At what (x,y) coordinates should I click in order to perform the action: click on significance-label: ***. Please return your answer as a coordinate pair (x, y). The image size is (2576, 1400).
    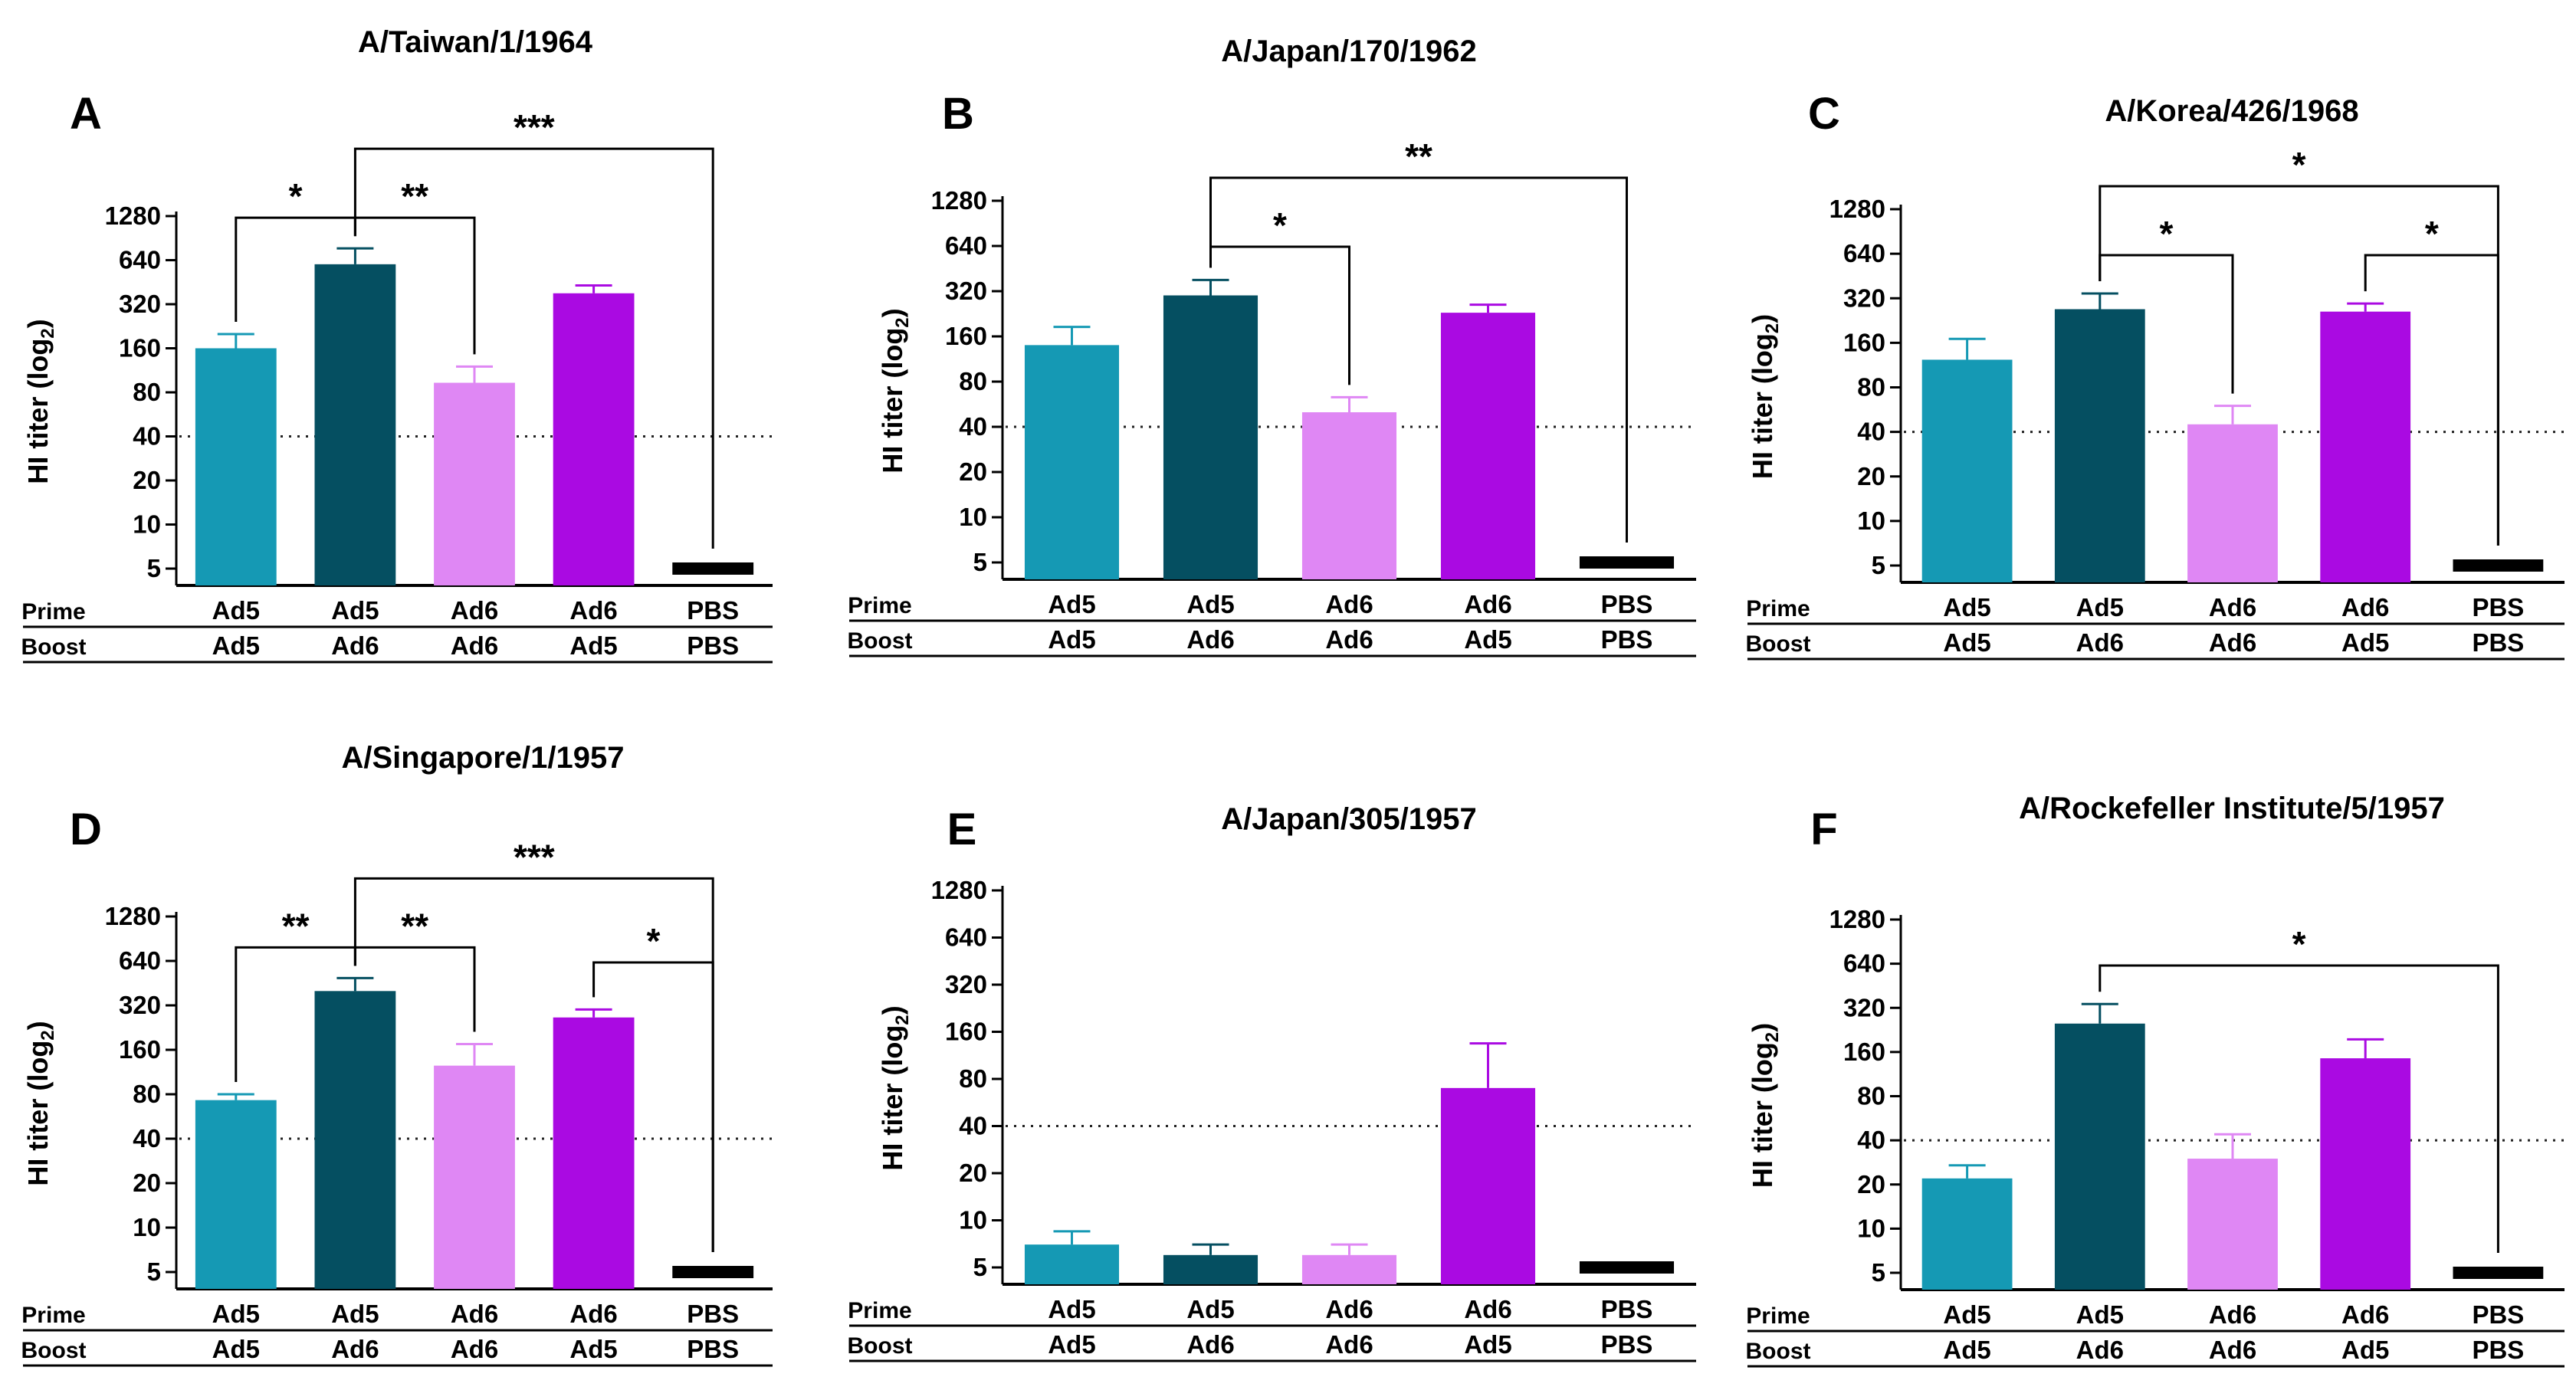
    Looking at the image, I should click on (534, 127).